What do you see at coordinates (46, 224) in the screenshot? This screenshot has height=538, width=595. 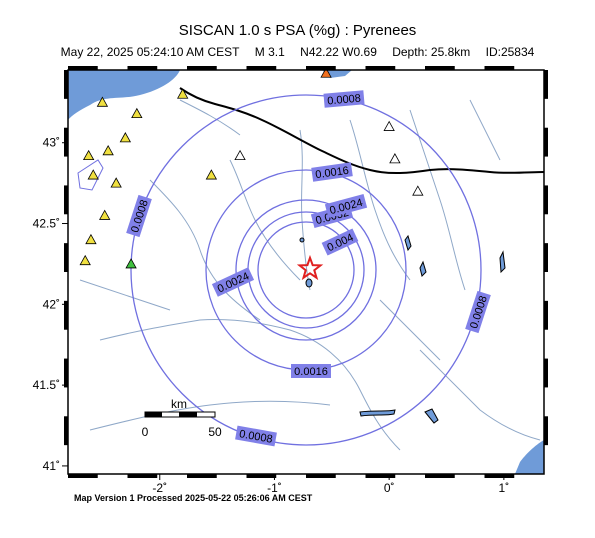 I see `lat-tick-label: 42.5˚` at bounding box center [46, 224].